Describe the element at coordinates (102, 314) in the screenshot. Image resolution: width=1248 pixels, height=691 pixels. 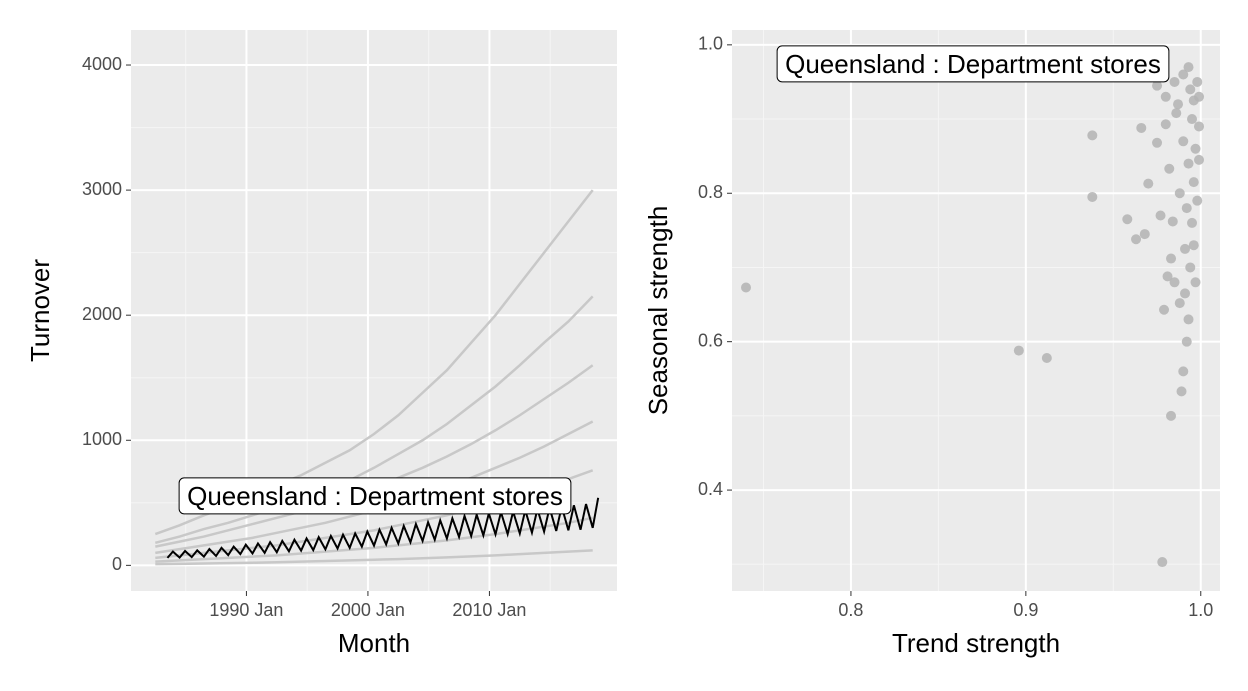
I see `y-tick-label: 2000` at that location.